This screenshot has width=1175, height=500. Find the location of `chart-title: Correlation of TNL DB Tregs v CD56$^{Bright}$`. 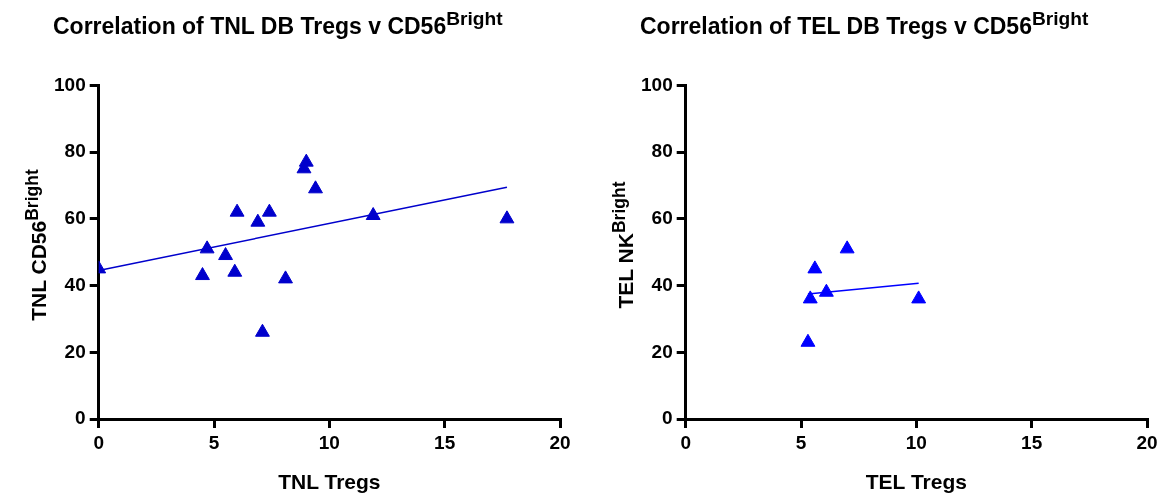

chart-title: Correlation of TNL DB Tregs v CD56$^{Bright}$ is located at coordinates (278, 24).